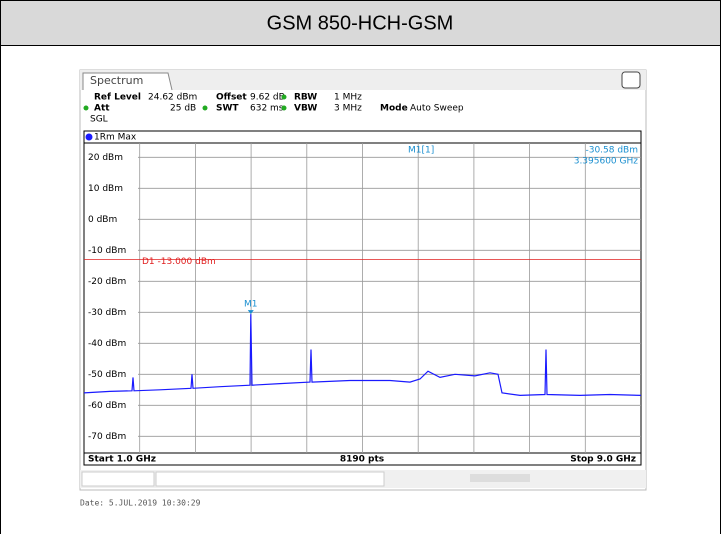 This screenshot has height=534, width=721. Describe the element at coordinates (603, 460) in the screenshot. I see `stop-label: Stop 9.0 GHz` at that location.